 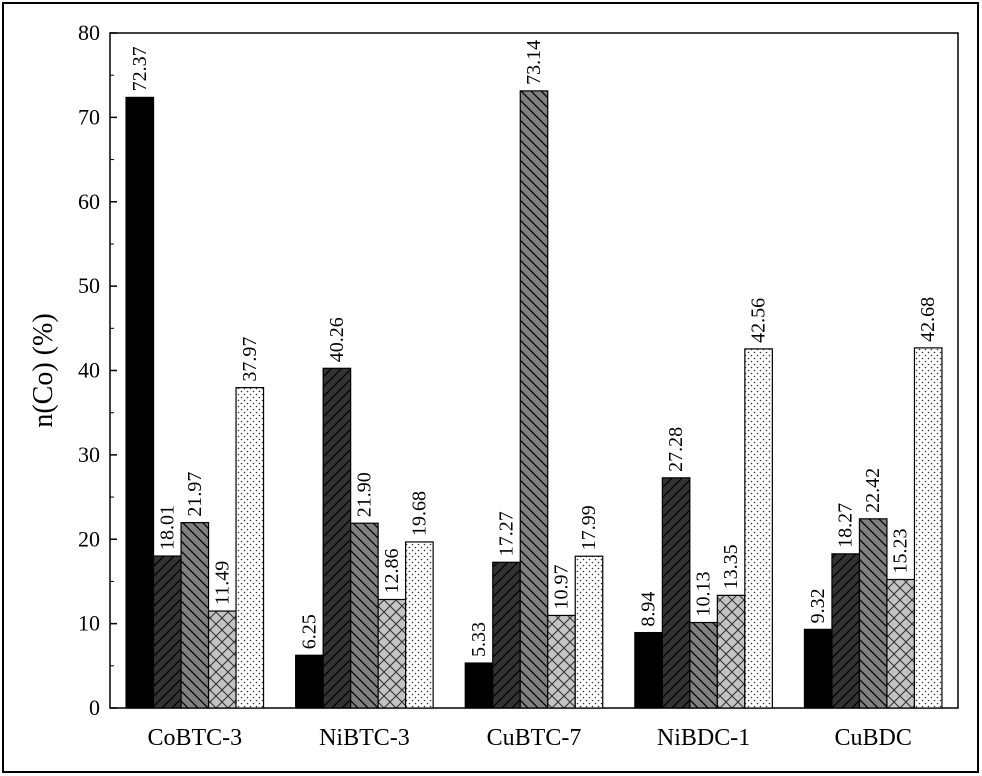 I want to click on data-label: 10.97, so click(x=562, y=586).